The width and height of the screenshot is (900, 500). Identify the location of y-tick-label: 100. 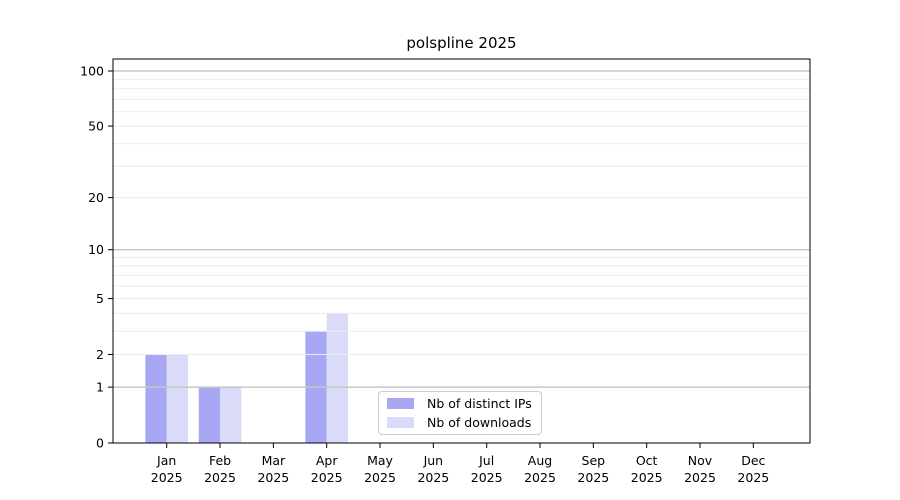
(92, 71).